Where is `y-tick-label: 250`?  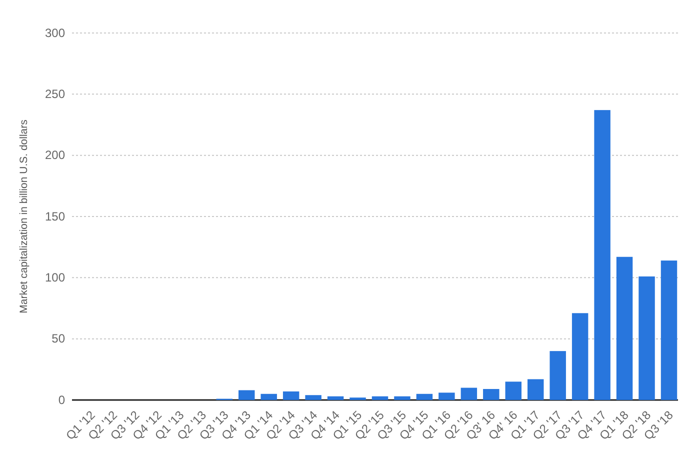
y-tick-label: 250 is located at coordinates (55, 94).